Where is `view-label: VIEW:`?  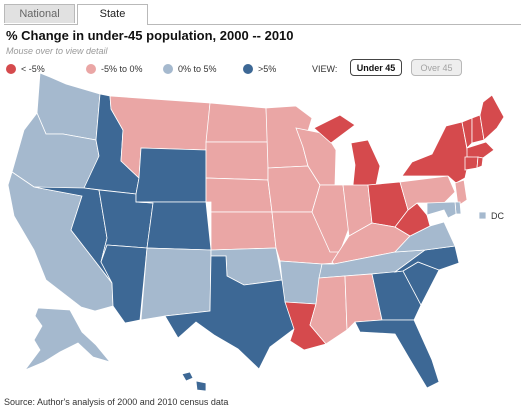
view-label: VIEW: is located at coordinates (325, 69).